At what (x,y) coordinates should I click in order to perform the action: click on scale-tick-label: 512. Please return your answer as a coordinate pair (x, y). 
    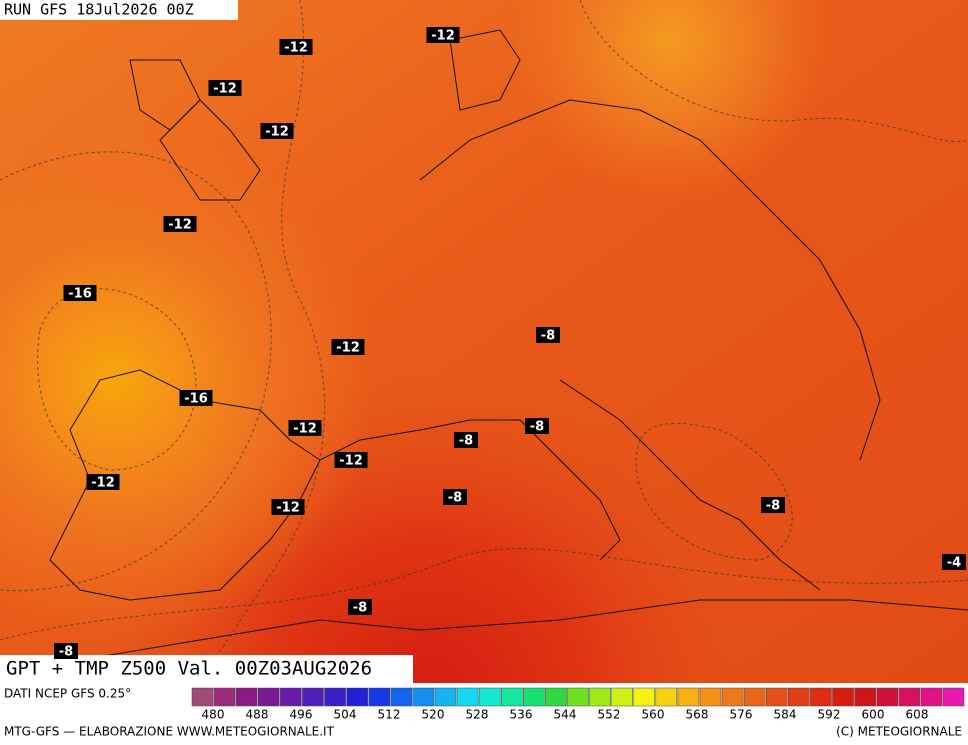
    Looking at the image, I should click on (389, 715).